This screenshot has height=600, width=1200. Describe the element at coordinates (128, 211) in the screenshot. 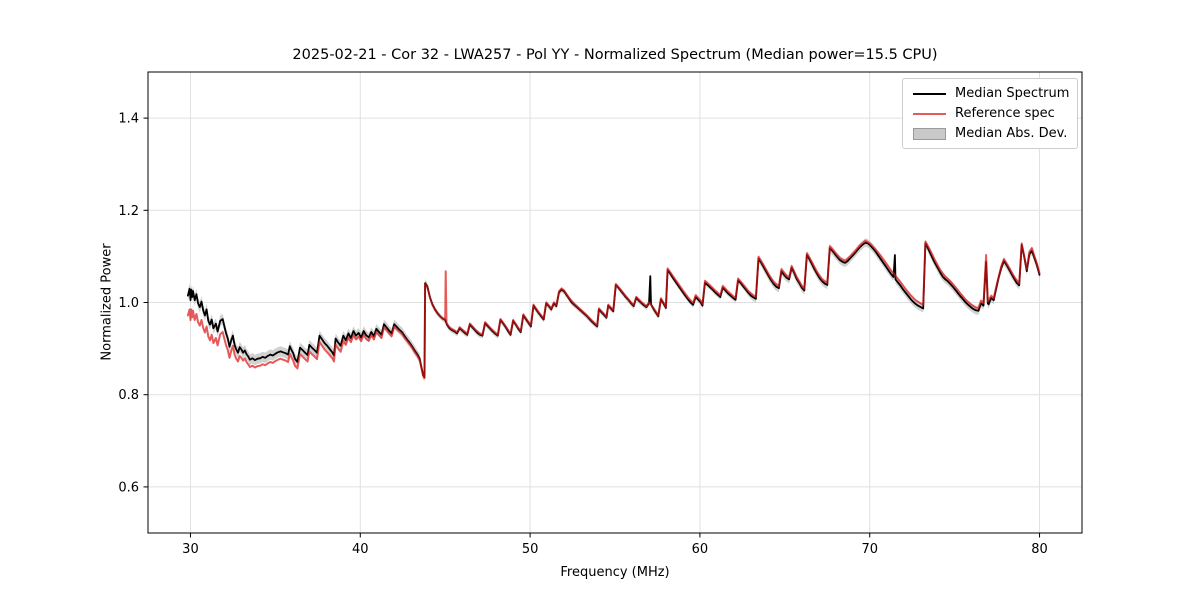

I see `y-tick-label-1.2: 1.2` at that location.